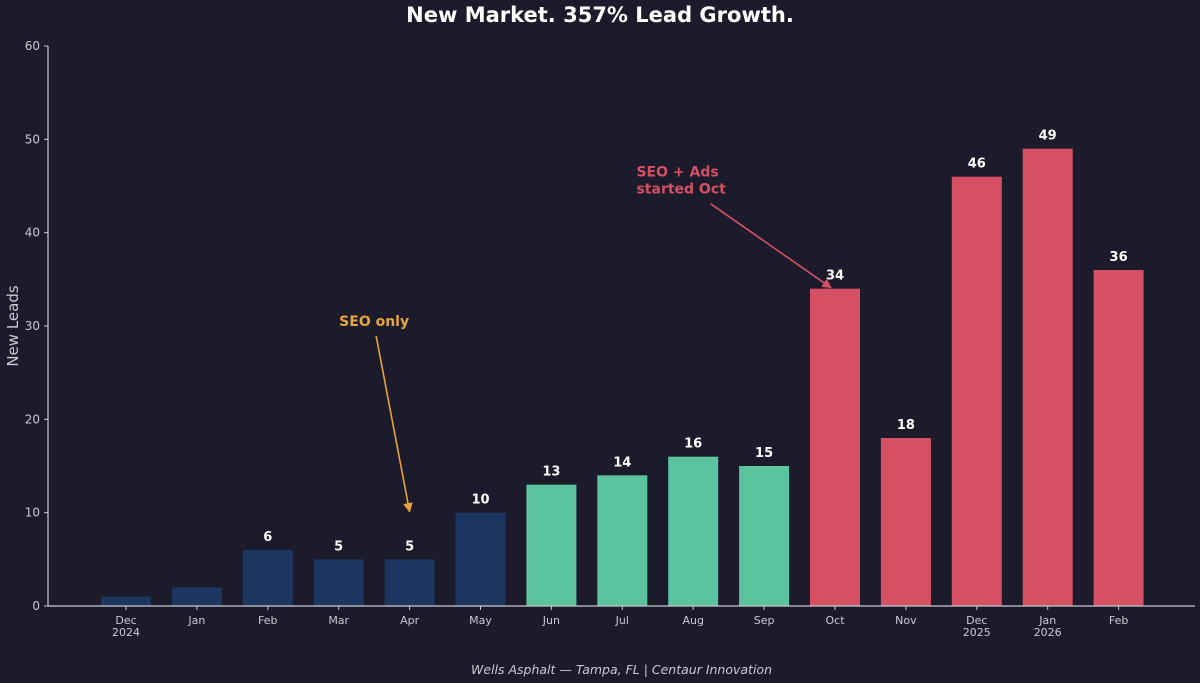  What do you see at coordinates (1119, 257) in the screenshot?
I see `value-label-14: 36` at bounding box center [1119, 257].